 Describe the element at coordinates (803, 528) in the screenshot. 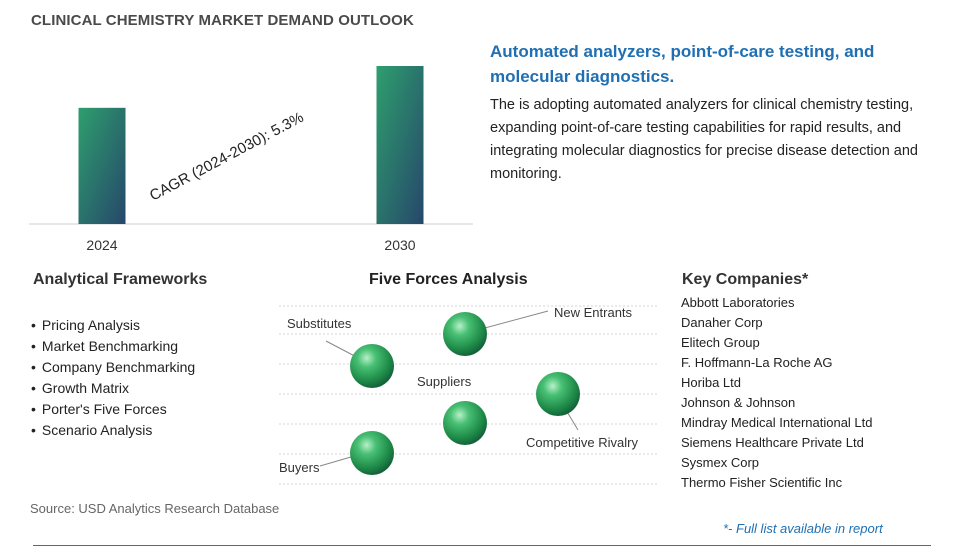

I see `footnote: *- Full list available in report` at that location.